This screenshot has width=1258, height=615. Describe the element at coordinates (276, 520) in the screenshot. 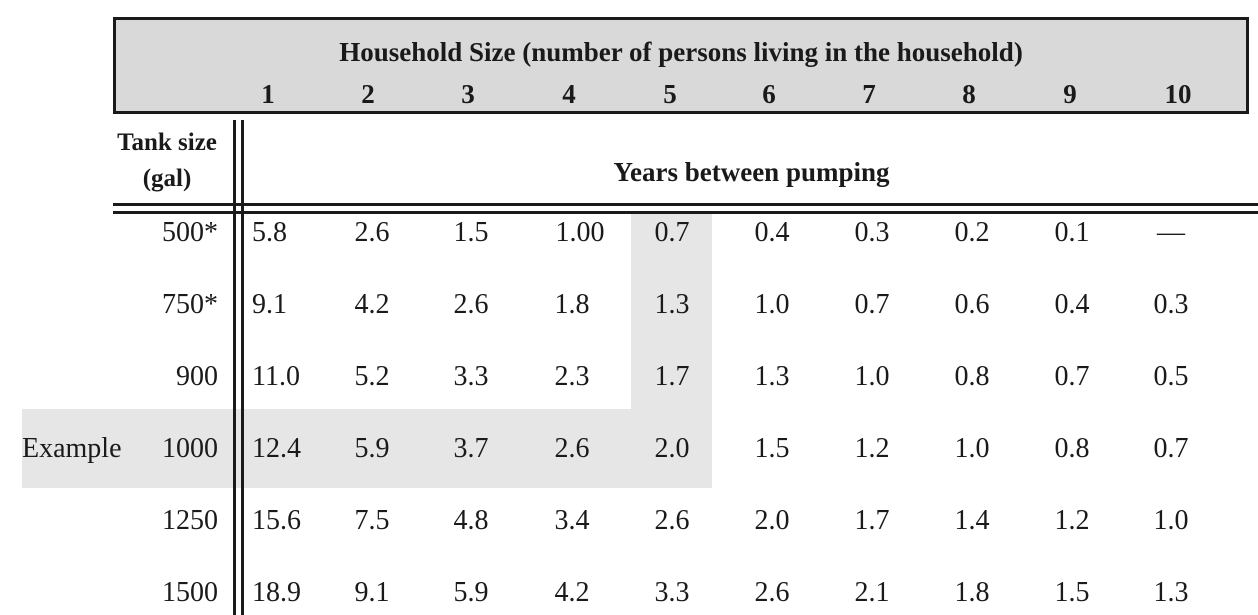

I see `table-cell: 15.6` at that location.